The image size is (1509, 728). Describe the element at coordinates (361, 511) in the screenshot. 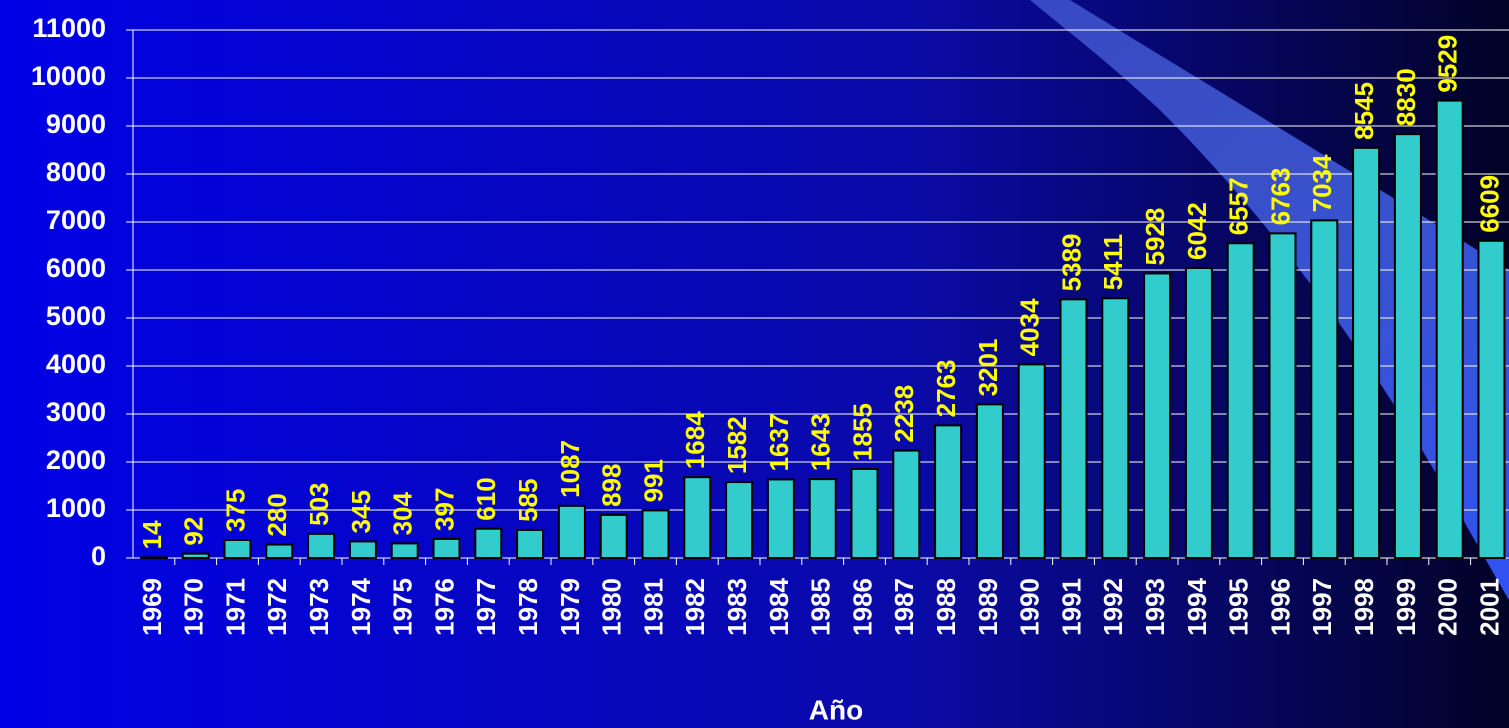

I see `data-label: 345` at that location.